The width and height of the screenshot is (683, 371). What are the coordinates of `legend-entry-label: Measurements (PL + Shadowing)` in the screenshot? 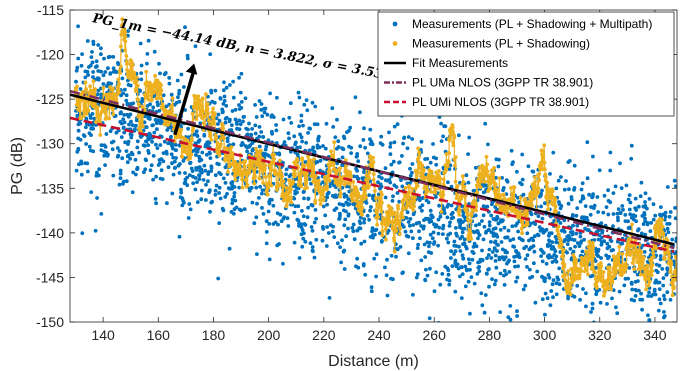 It's located at (501, 44).